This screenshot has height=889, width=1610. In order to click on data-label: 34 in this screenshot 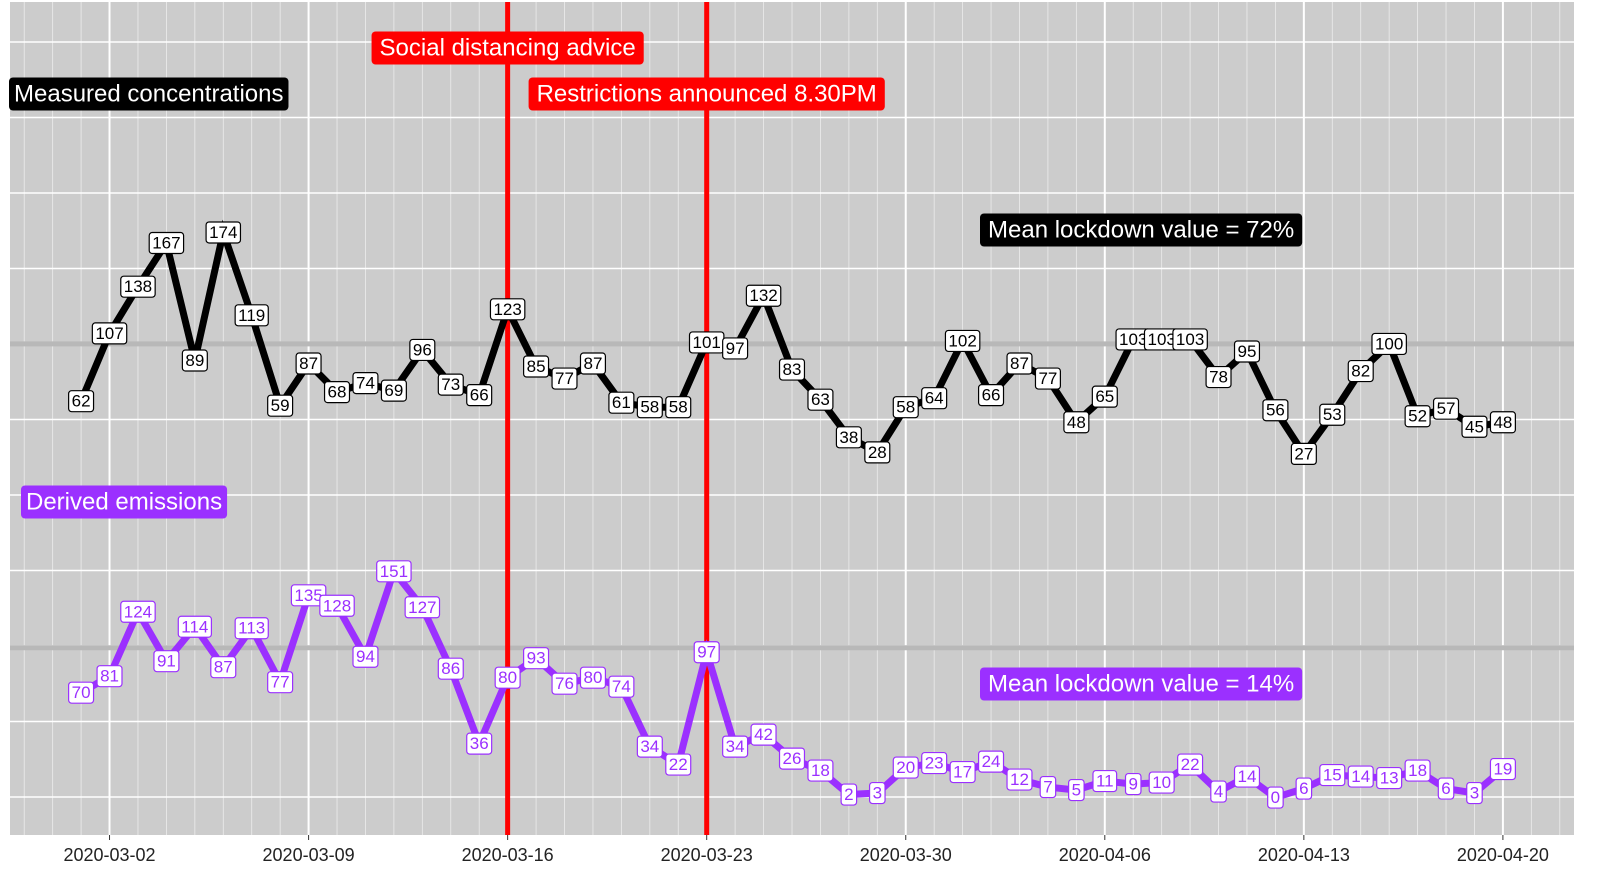, I will do `click(649, 746)`.